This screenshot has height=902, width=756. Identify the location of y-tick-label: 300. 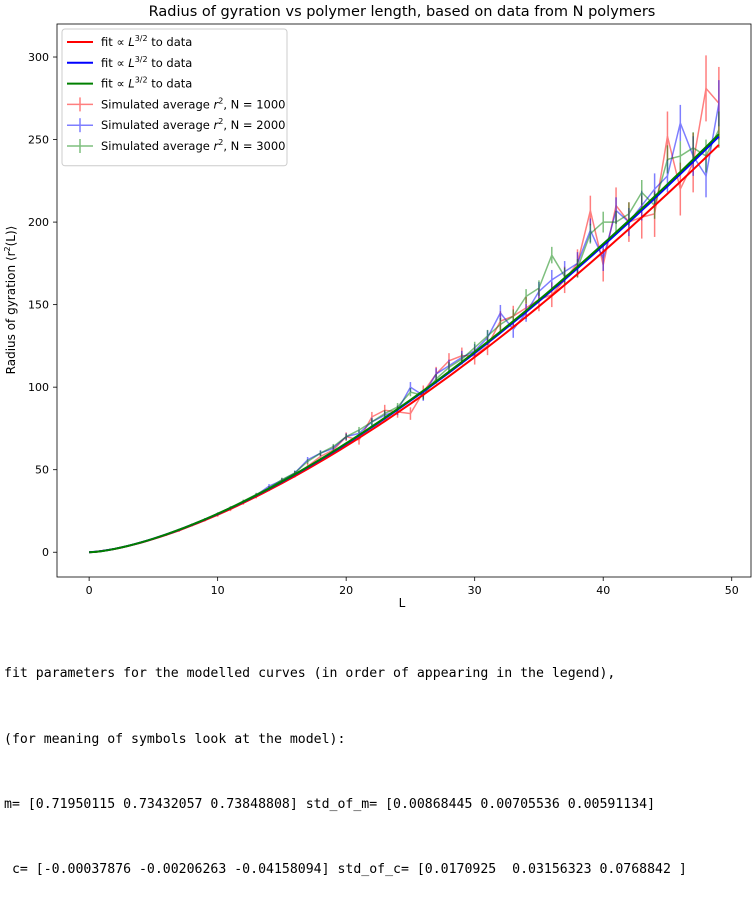
(38, 57).